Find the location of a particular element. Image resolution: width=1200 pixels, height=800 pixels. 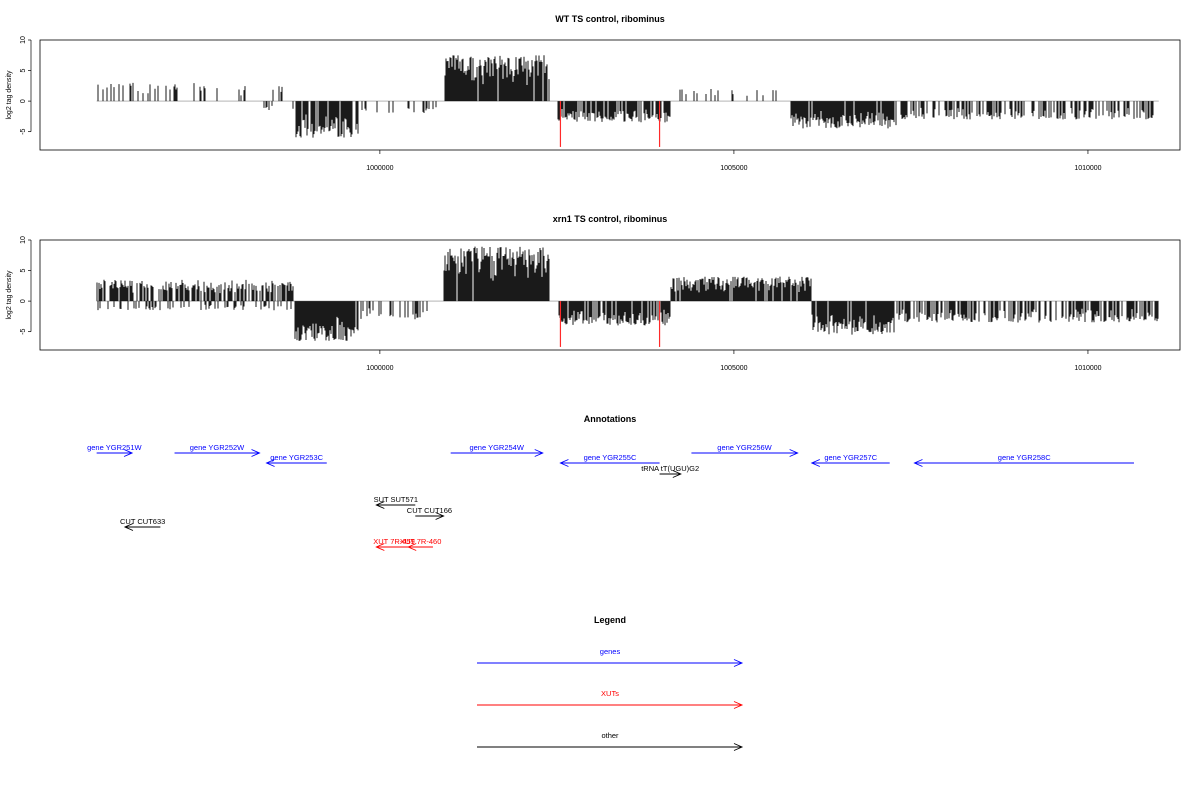

legend-label: XUTs is located at coordinates (610, 693).